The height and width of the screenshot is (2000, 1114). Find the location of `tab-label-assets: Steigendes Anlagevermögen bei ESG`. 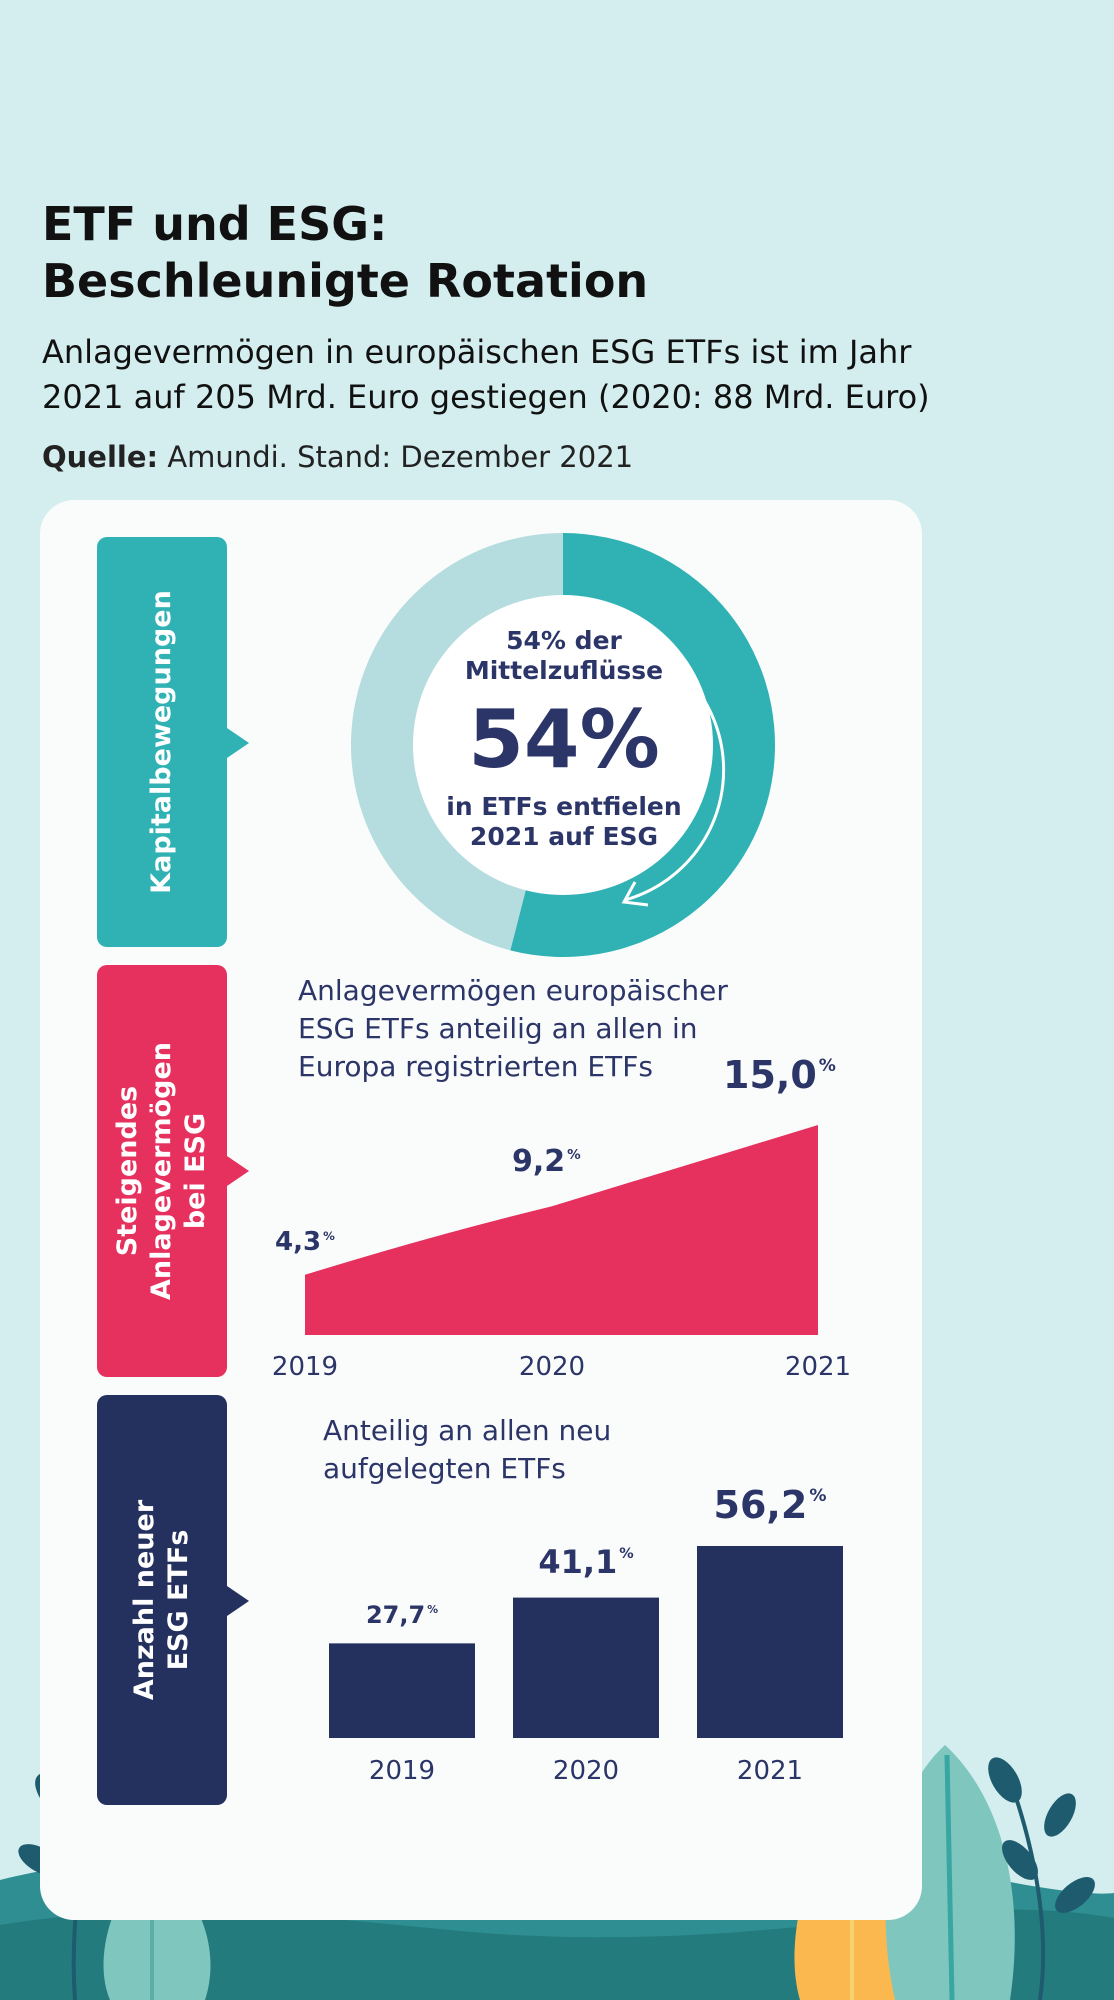

tab-label-assets: Steigendes Anlagevermögen bei ESG is located at coordinates (162, 1171).